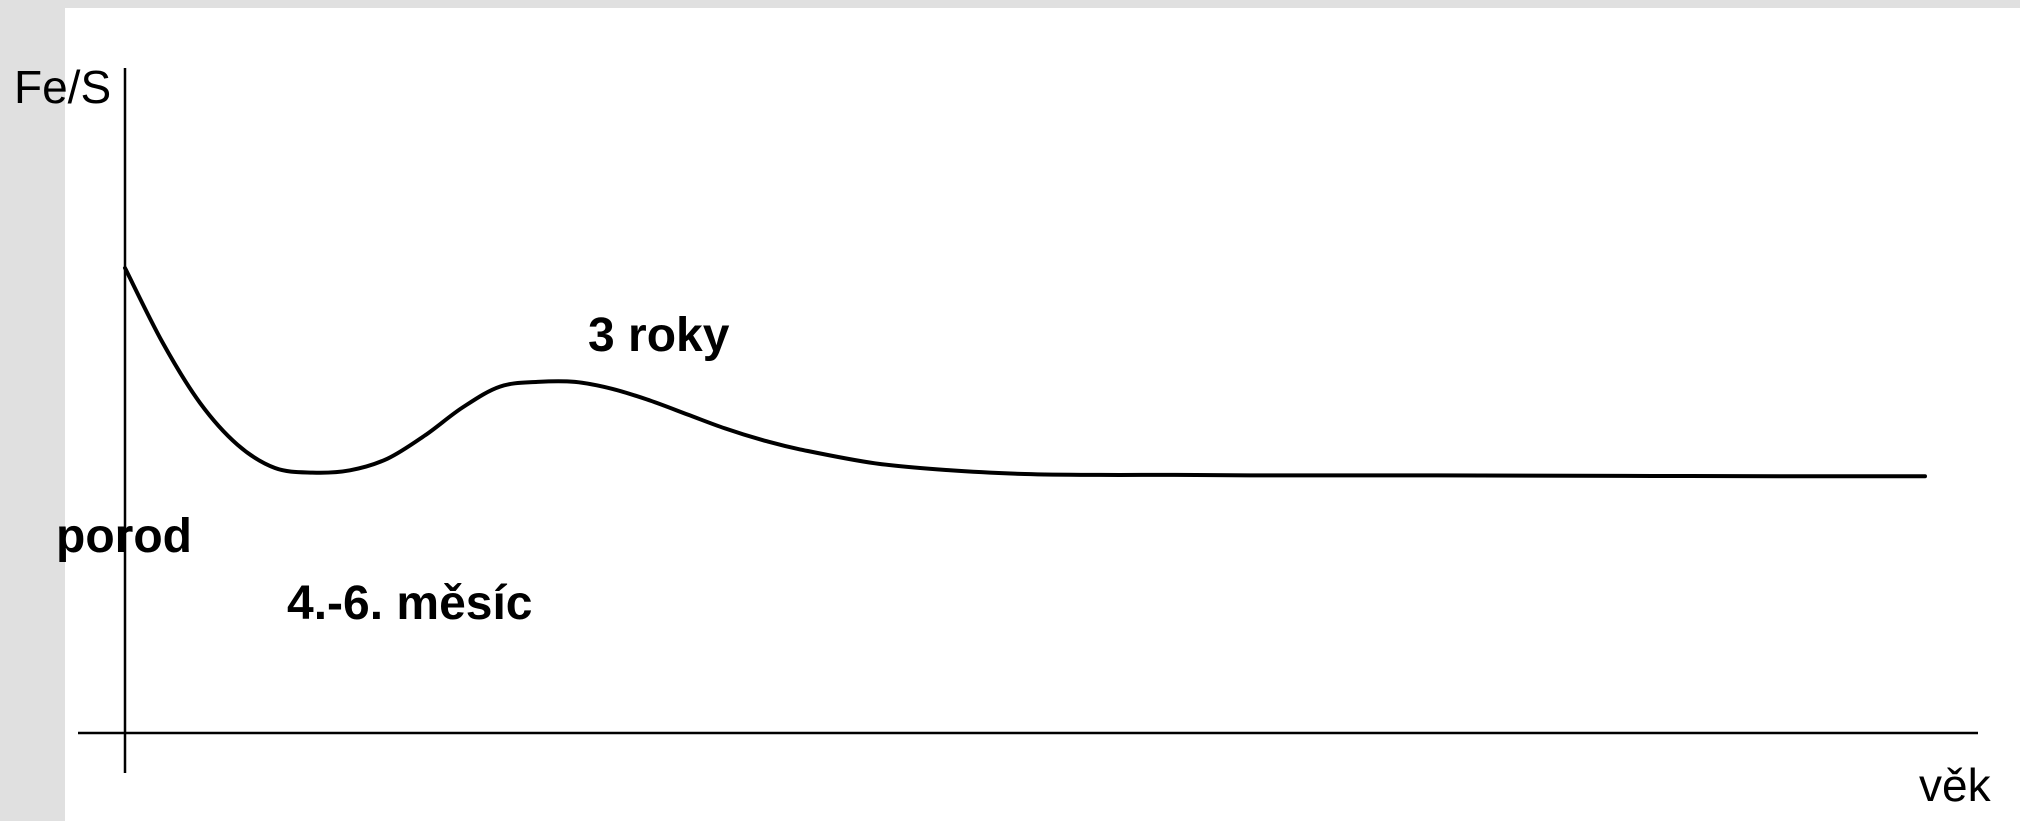  Describe the element at coordinates (410, 603) in the screenshot. I see `annotation-4-6-mesic: 4.-6. měsíc` at that location.